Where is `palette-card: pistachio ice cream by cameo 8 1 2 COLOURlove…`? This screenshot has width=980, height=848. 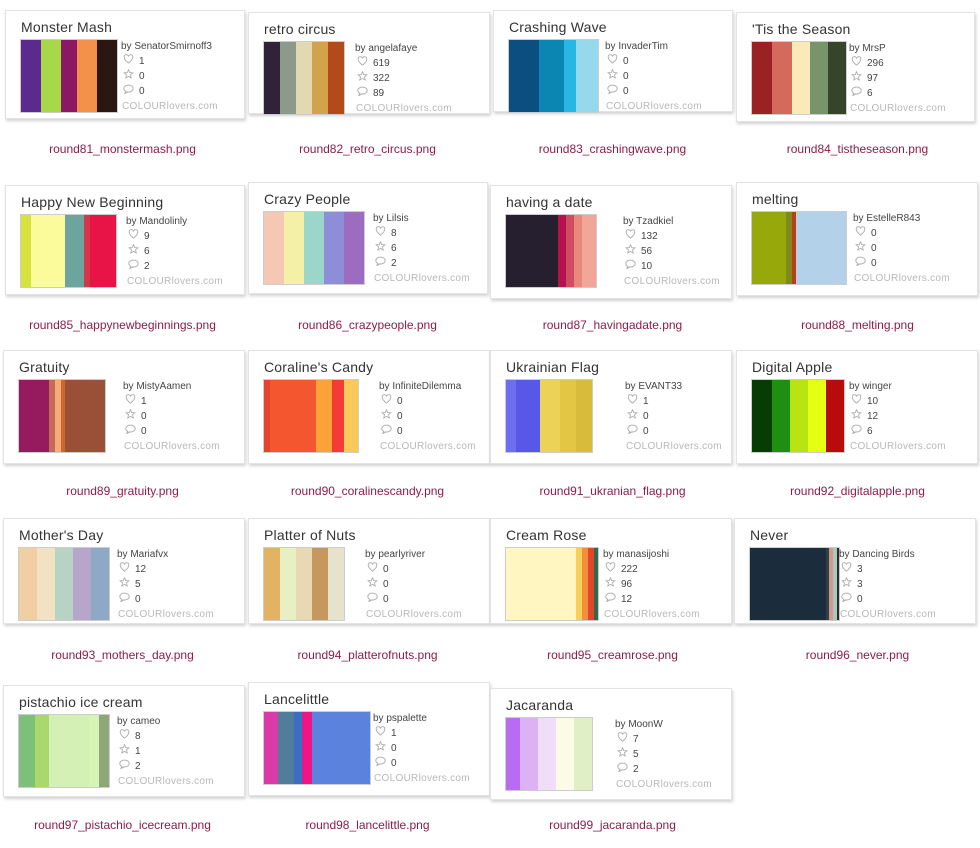 palette-card: pistachio ice cream by cameo 8 1 2 COLOURlove… is located at coordinates (124, 741).